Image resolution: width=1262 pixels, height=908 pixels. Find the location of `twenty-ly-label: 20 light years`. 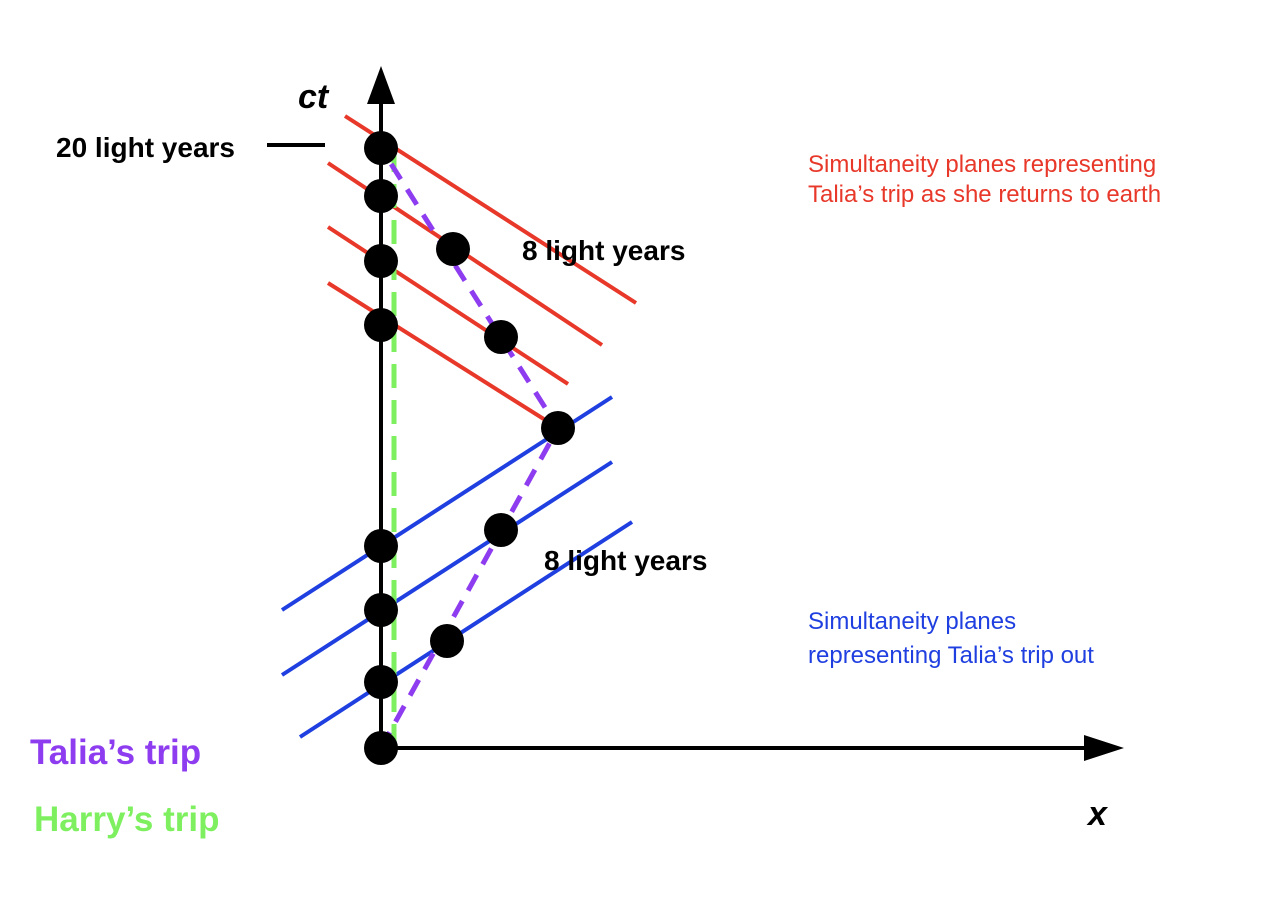

twenty-ly-label: 20 light years is located at coordinates (145, 147).